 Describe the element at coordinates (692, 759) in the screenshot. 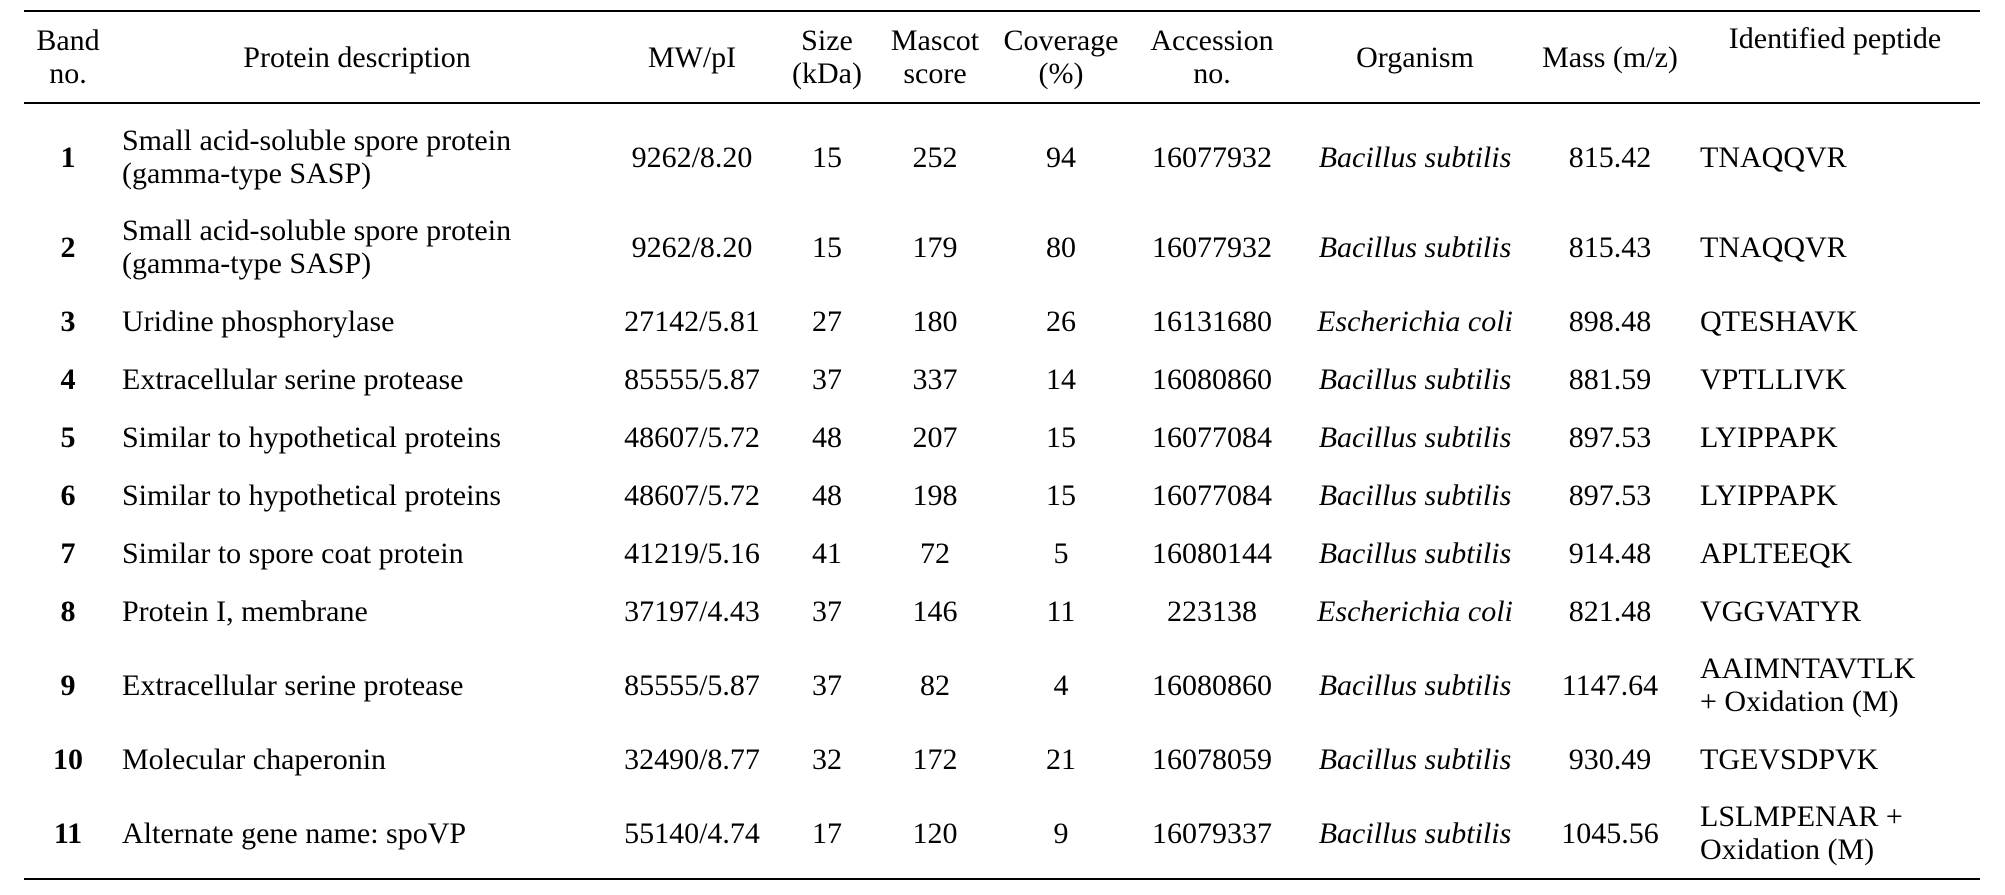

I see `mw-pi-cell: 32490/8.77` at that location.